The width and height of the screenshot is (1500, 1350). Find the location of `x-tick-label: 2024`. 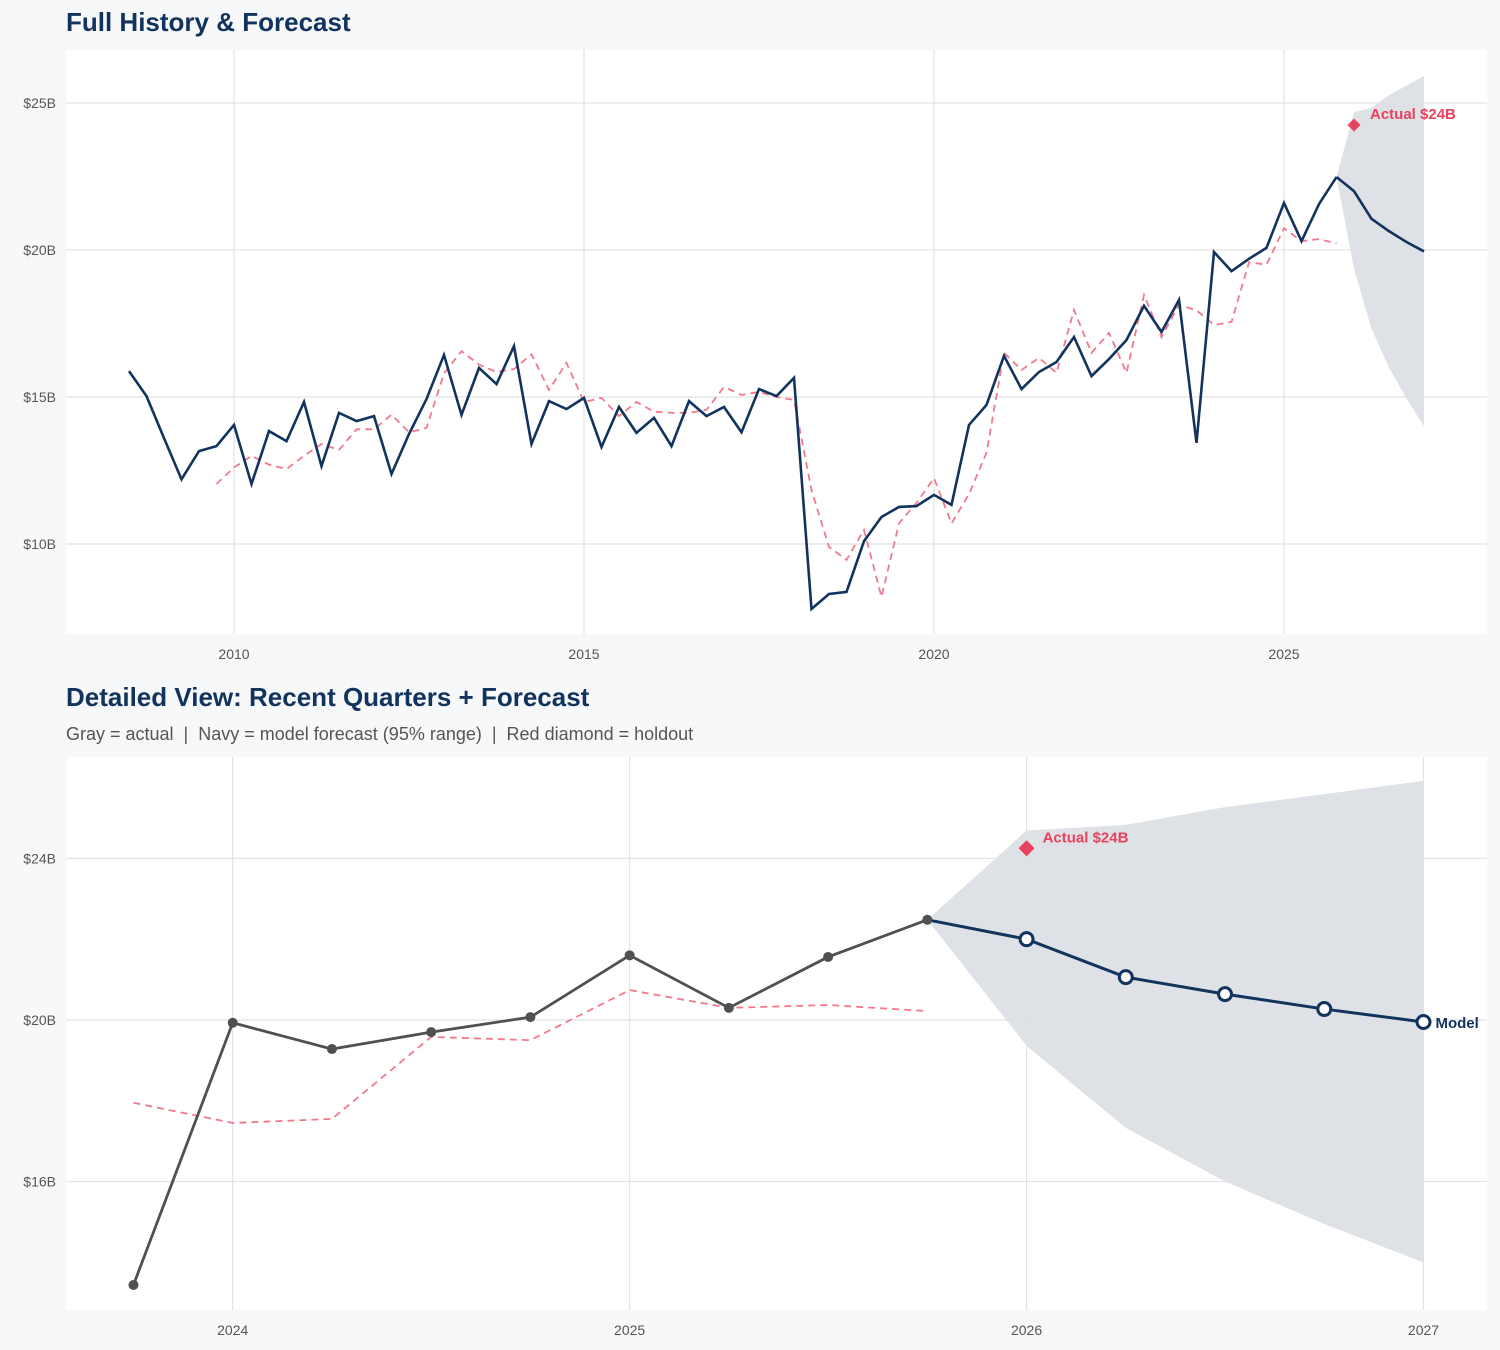

x-tick-label: 2024 is located at coordinates (232, 1330).